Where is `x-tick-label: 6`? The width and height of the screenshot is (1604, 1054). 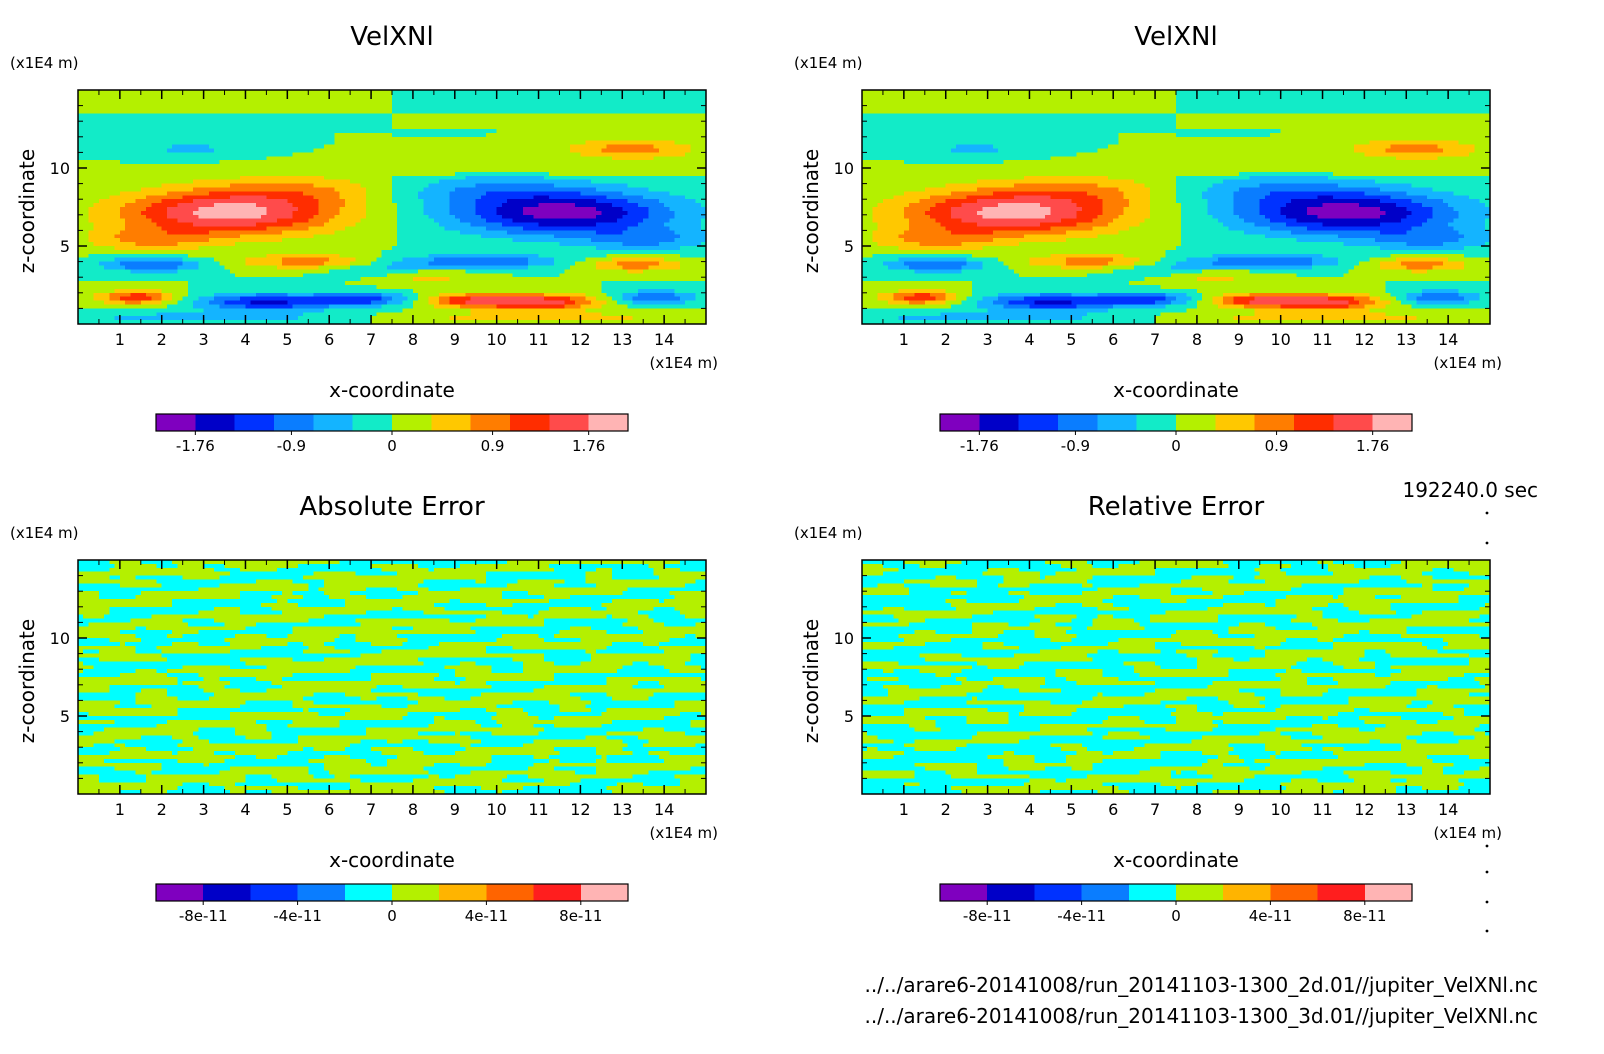
x-tick-label: 6 is located at coordinates (329, 809).